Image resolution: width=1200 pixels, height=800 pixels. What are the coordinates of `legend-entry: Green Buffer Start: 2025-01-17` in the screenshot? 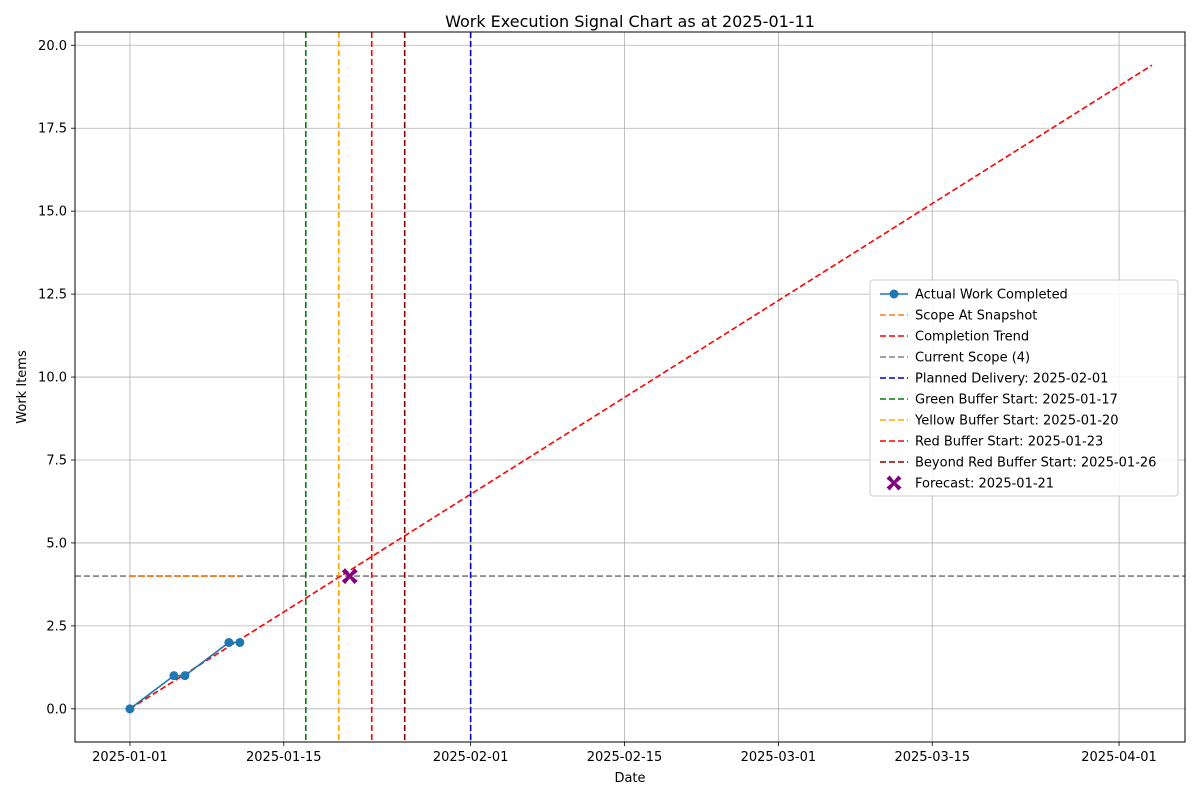 It's located at (999, 400).